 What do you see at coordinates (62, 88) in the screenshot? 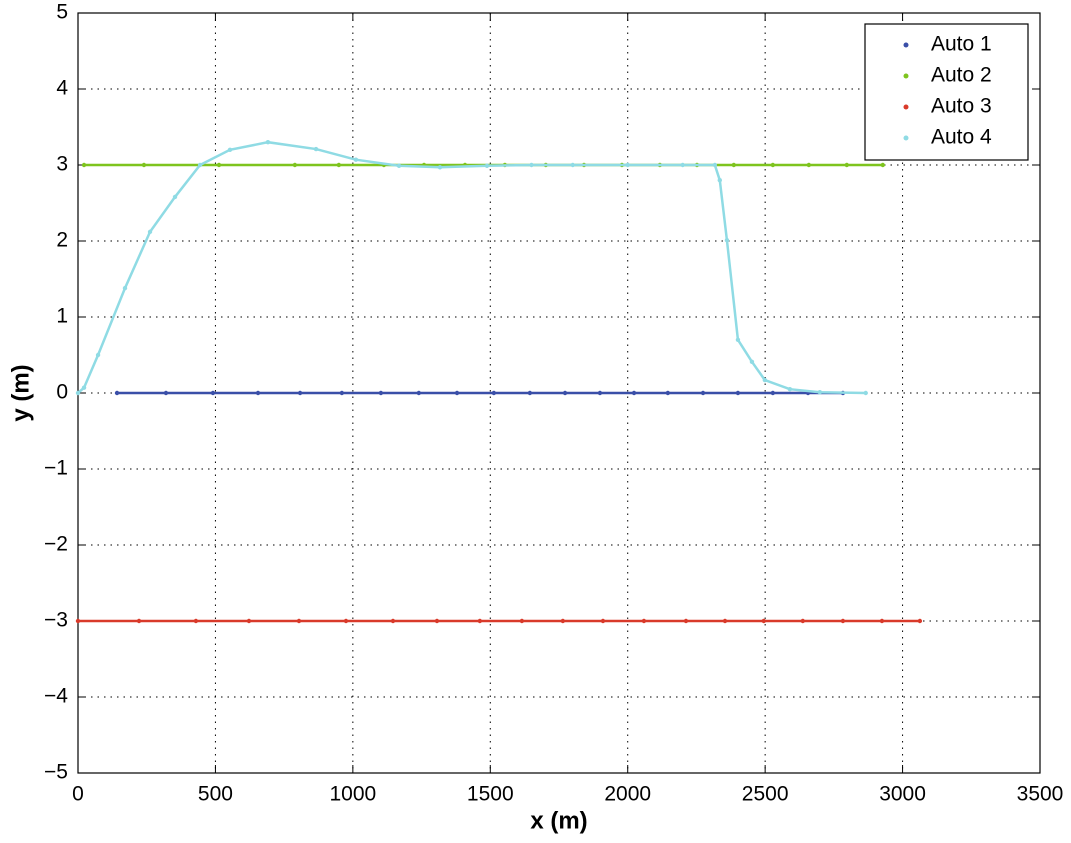
I see `y-tick-label: 4` at bounding box center [62, 88].